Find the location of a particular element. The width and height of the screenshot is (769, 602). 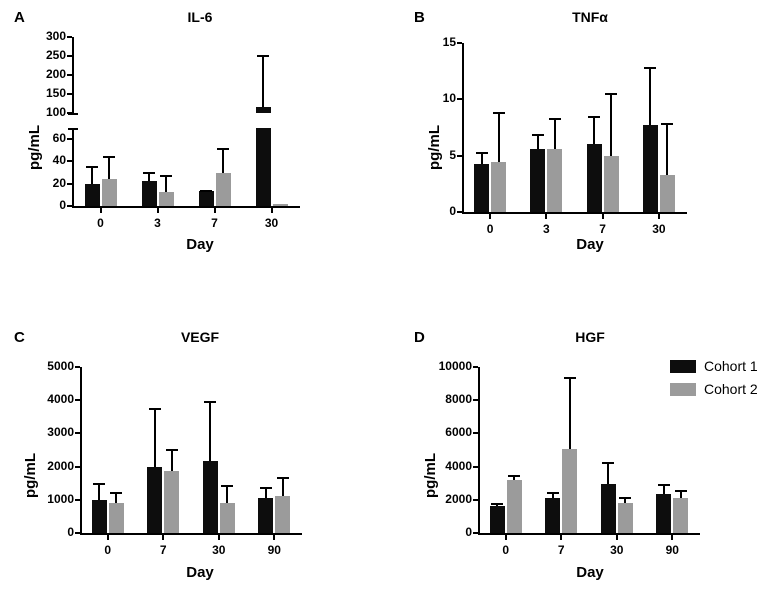

y-tick-label: 100 is located at coordinates (55, 112).